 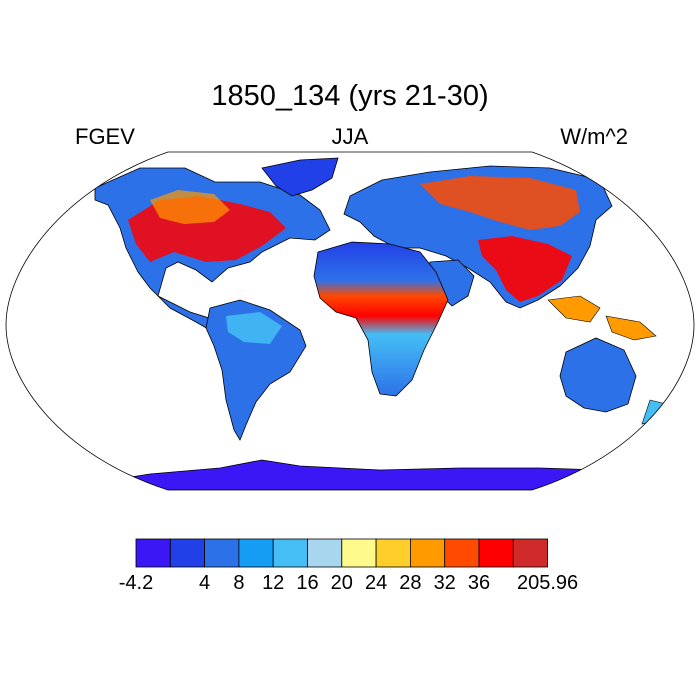 What do you see at coordinates (341, 583) in the screenshot?
I see `colorbar-tick-label: 20` at bounding box center [341, 583].